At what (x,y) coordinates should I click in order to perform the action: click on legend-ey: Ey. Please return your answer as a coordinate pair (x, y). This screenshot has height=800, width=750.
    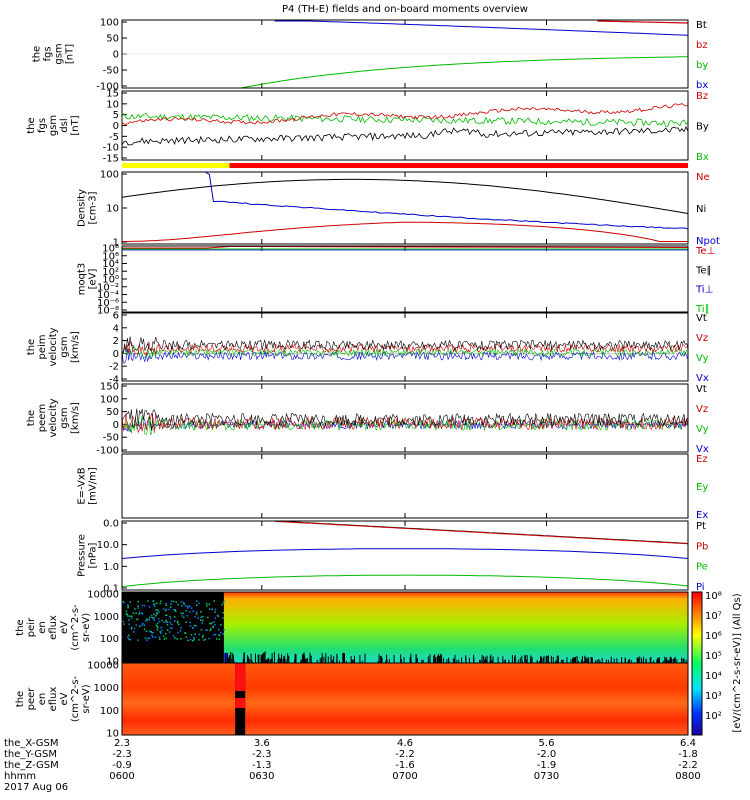
    Looking at the image, I should click on (702, 487).